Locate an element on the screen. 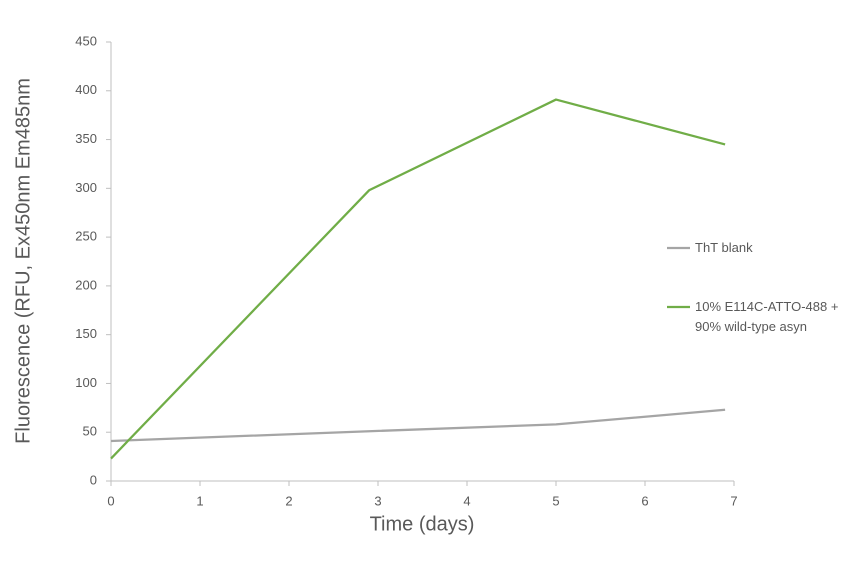 This screenshot has width=850, height=567. x-tick-label: 0 is located at coordinates (110, 500).